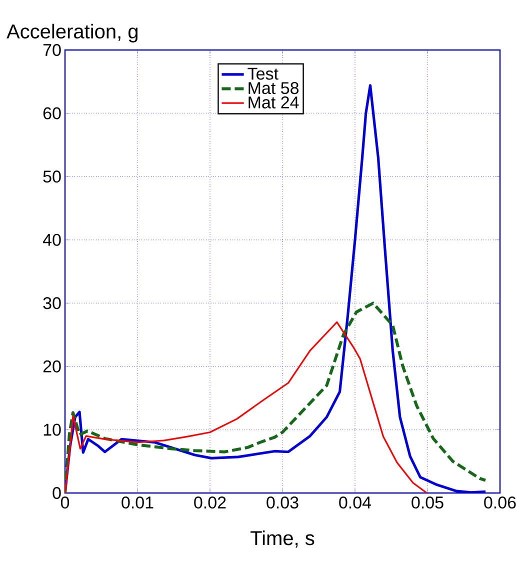  What do you see at coordinates (138, 502) in the screenshot?
I see `x-tick-label: 0.01` at bounding box center [138, 502].